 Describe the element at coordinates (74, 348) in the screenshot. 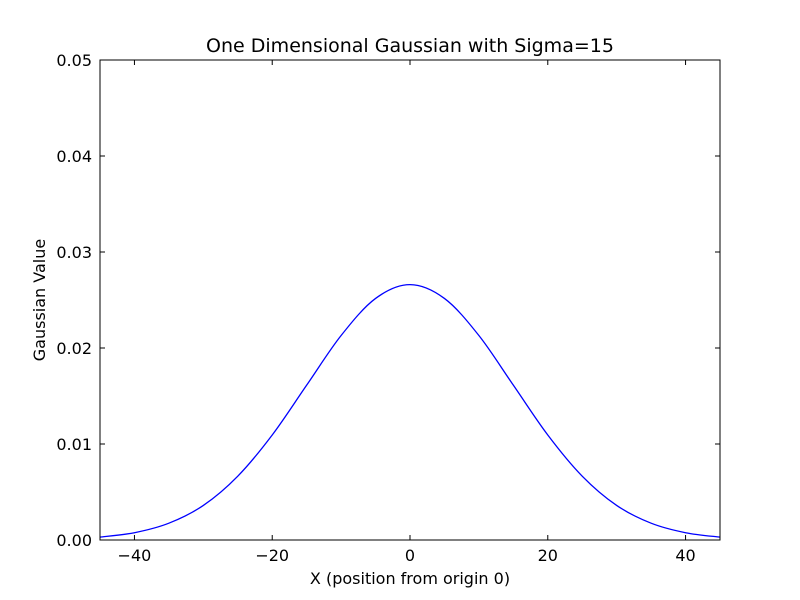

I see `y-tick-label: 0.02` at that location.